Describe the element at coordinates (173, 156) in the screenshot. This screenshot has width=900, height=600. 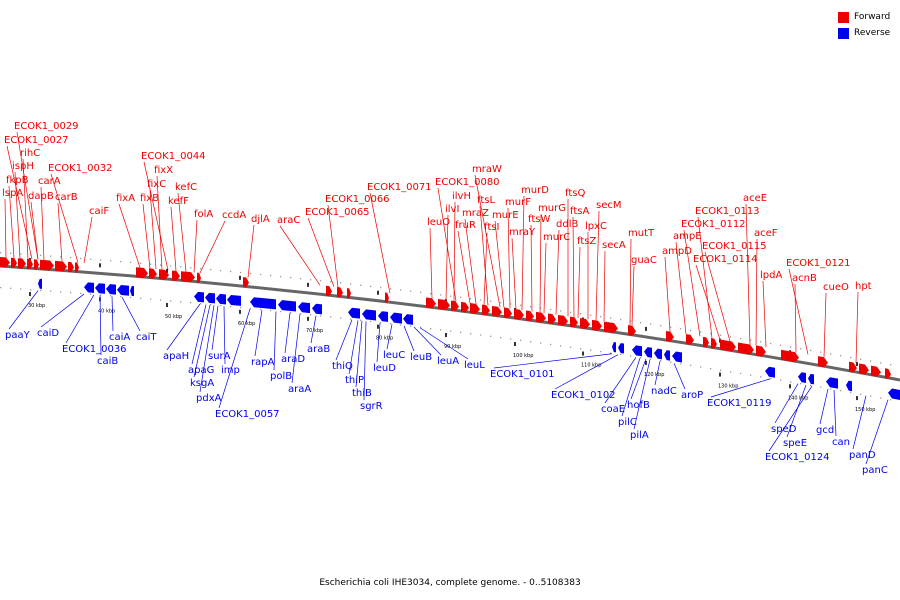
I see `forward-gene-label: ECOK1_0044` at that location.